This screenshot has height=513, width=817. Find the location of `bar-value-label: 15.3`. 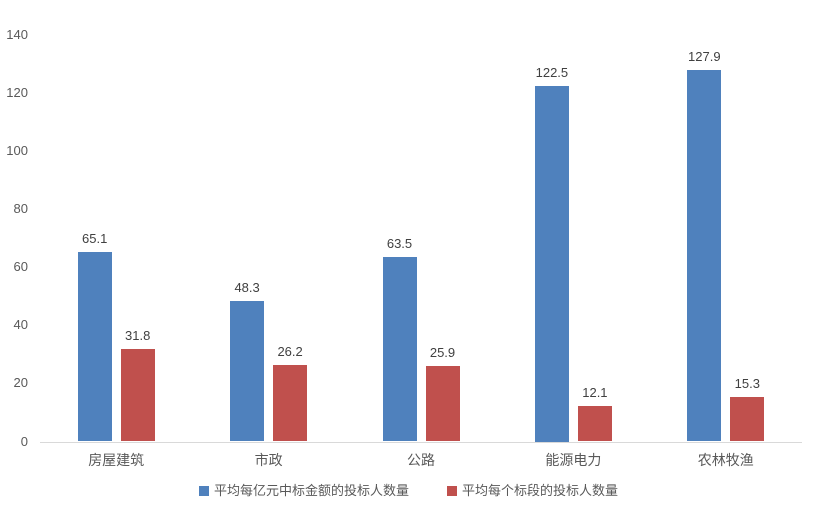

bar-value-label: 15.3 is located at coordinates (747, 384).